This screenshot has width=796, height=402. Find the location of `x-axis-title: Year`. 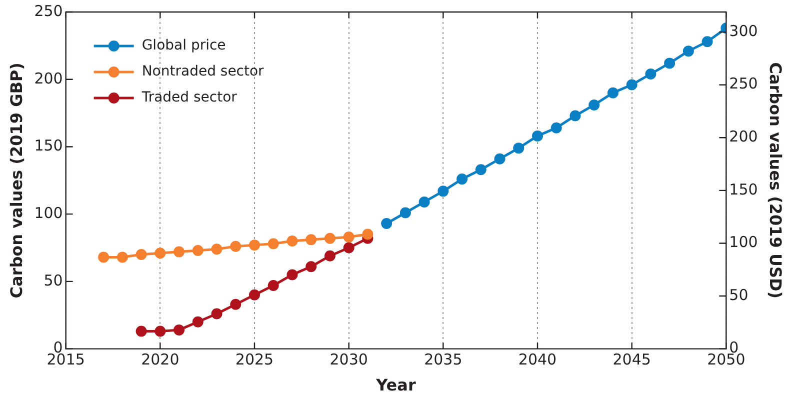

x-axis-title: Year is located at coordinates (395, 385).